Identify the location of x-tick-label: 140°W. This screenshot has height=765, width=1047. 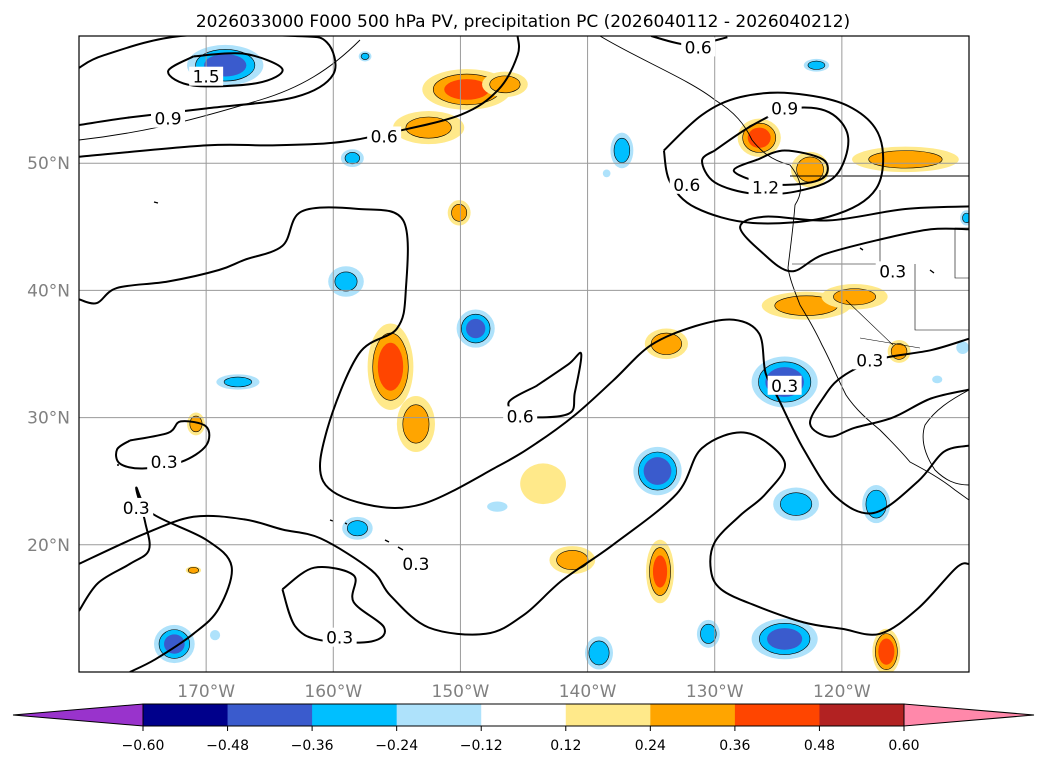
(588, 692).